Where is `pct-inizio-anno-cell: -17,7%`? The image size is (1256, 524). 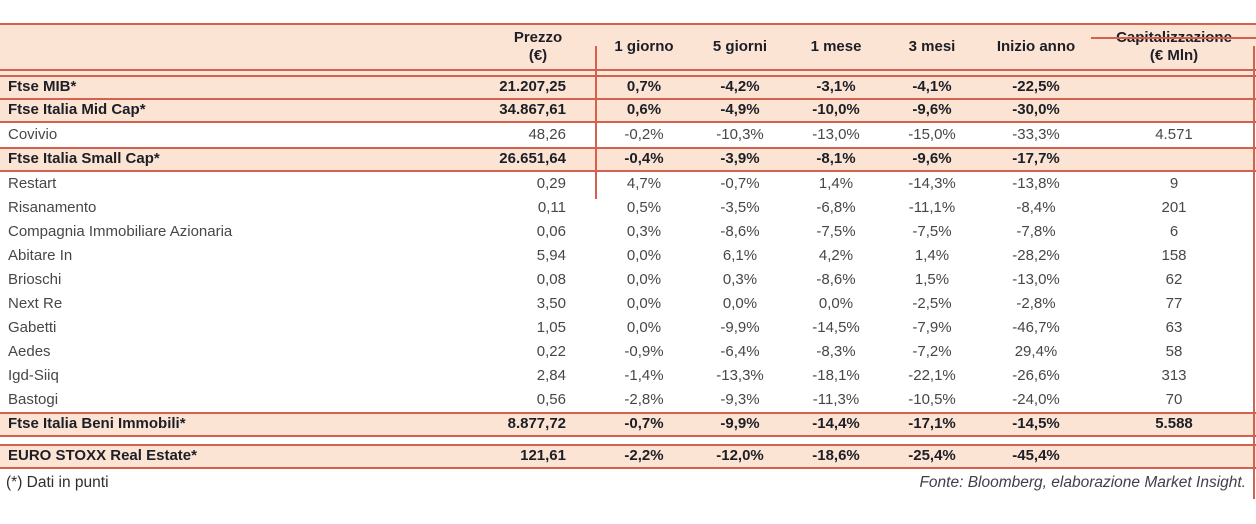 pct-inizio-anno-cell: -17,7% is located at coordinates (1036, 159).